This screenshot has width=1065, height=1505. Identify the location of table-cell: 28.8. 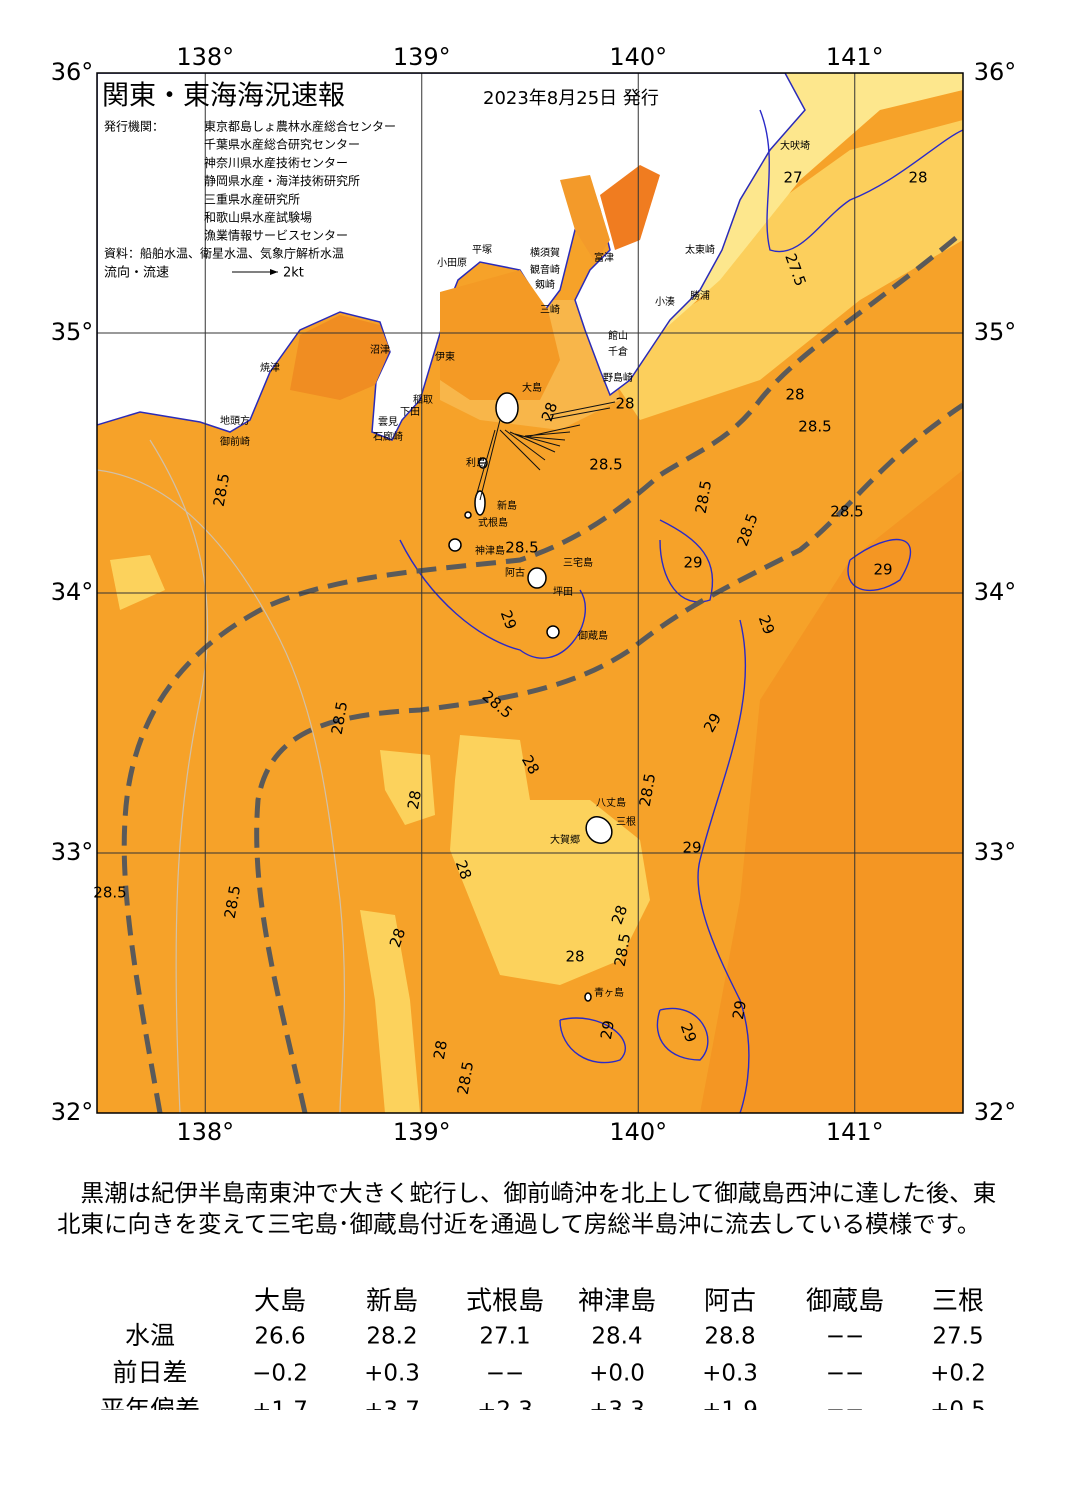
(729, 1337).